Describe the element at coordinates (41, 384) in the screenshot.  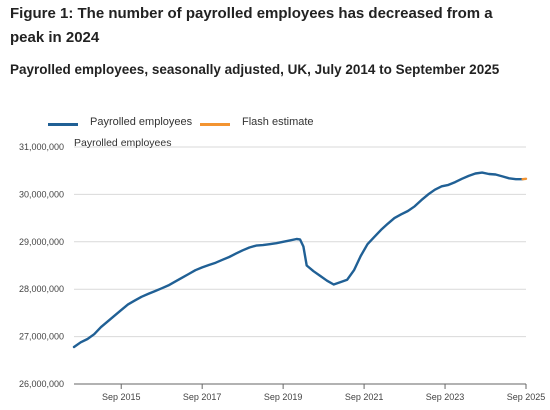
I see `y-tick-label: 26,000,000` at that location.